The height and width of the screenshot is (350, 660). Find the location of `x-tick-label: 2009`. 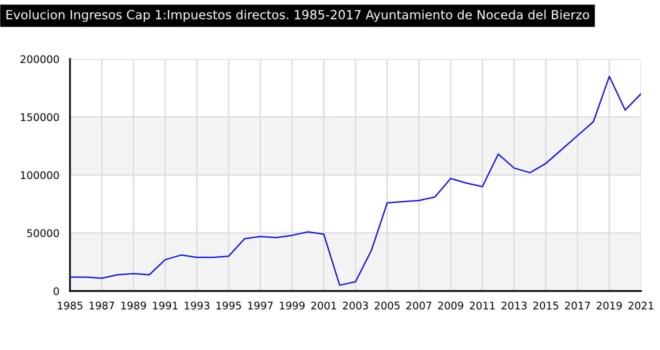

x-tick-label: 2009 is located at coordinates (451, 306).